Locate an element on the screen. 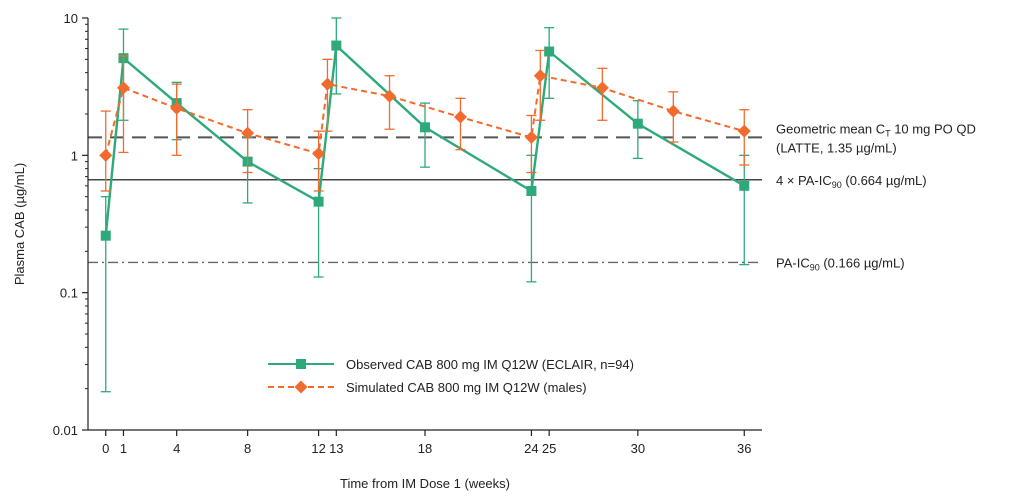 The image size is (1030, 497). y-tick-label: 10 is located at coordinates (71, 18).